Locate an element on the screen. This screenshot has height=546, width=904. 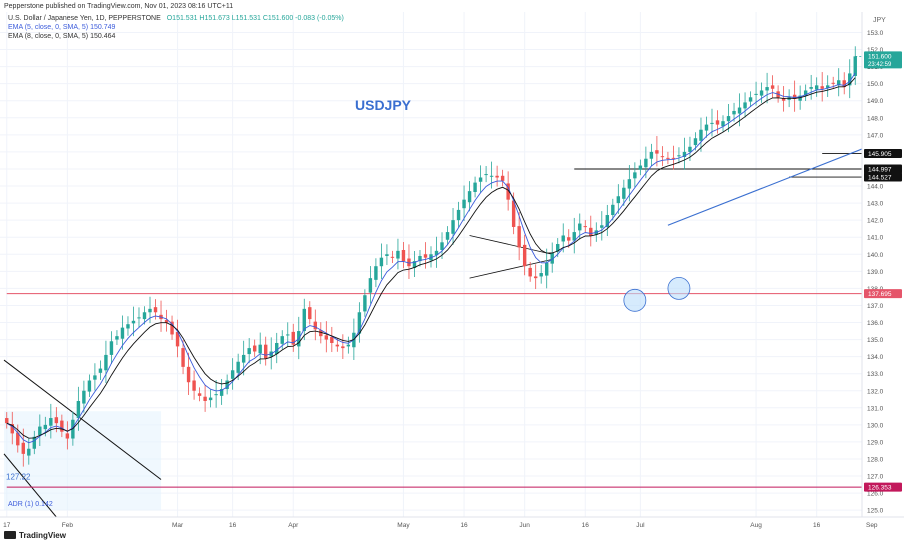
y-tick-label: 141.0 is located at coordinates (875, 238).